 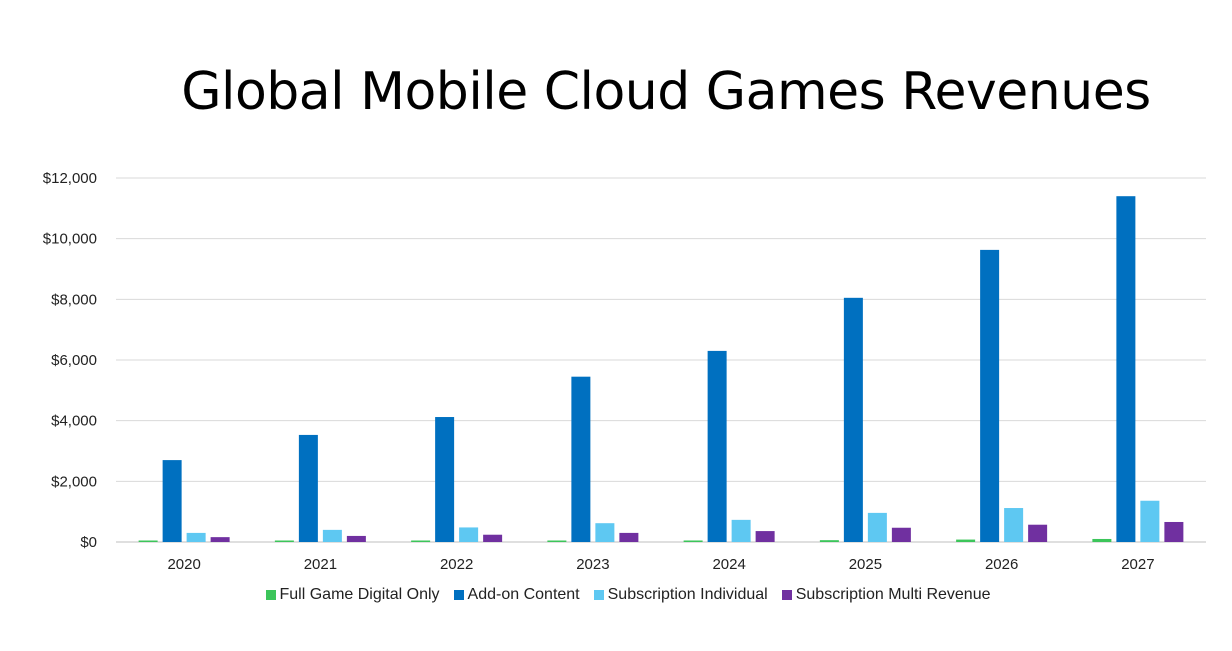 What do you see at coordinates (728, 564) in the screenshot?
I see `x-tick-label: 2024` at bounding box center [728, 564].